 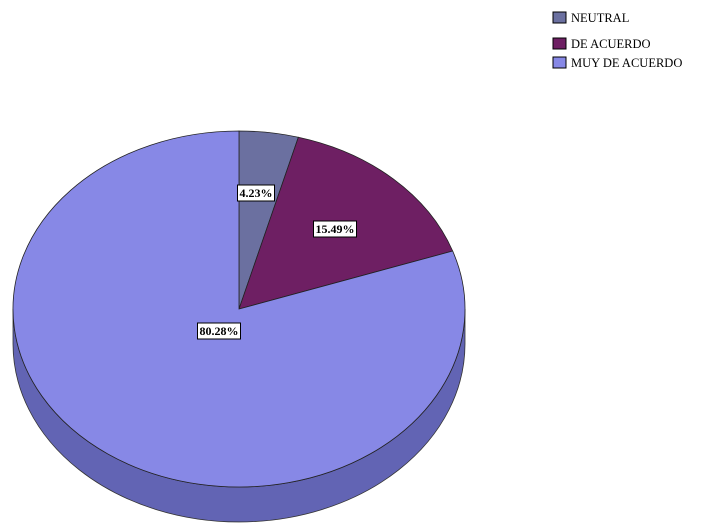 I want to click on legend: NEUTRAL DE ACUERDO MUY DE ACUERDO, so click(x=617, y=40).